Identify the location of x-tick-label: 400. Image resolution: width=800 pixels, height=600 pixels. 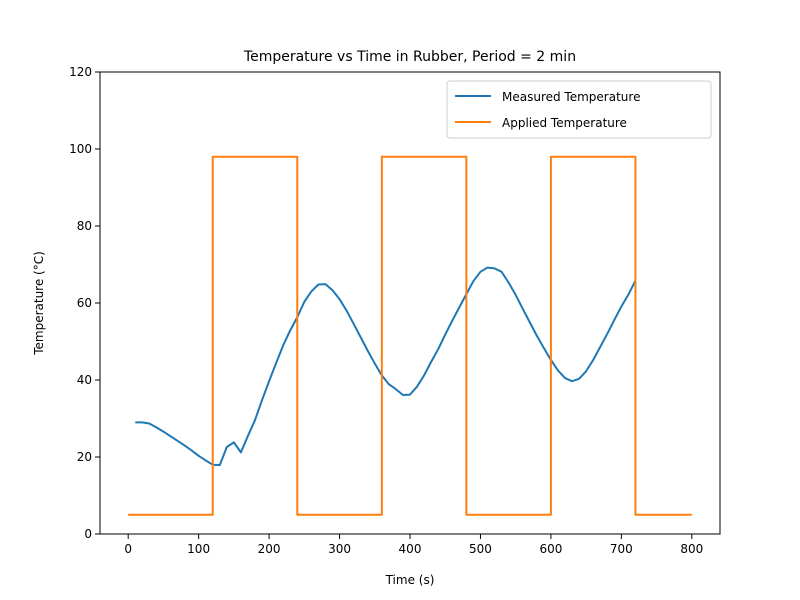
(410, 549).